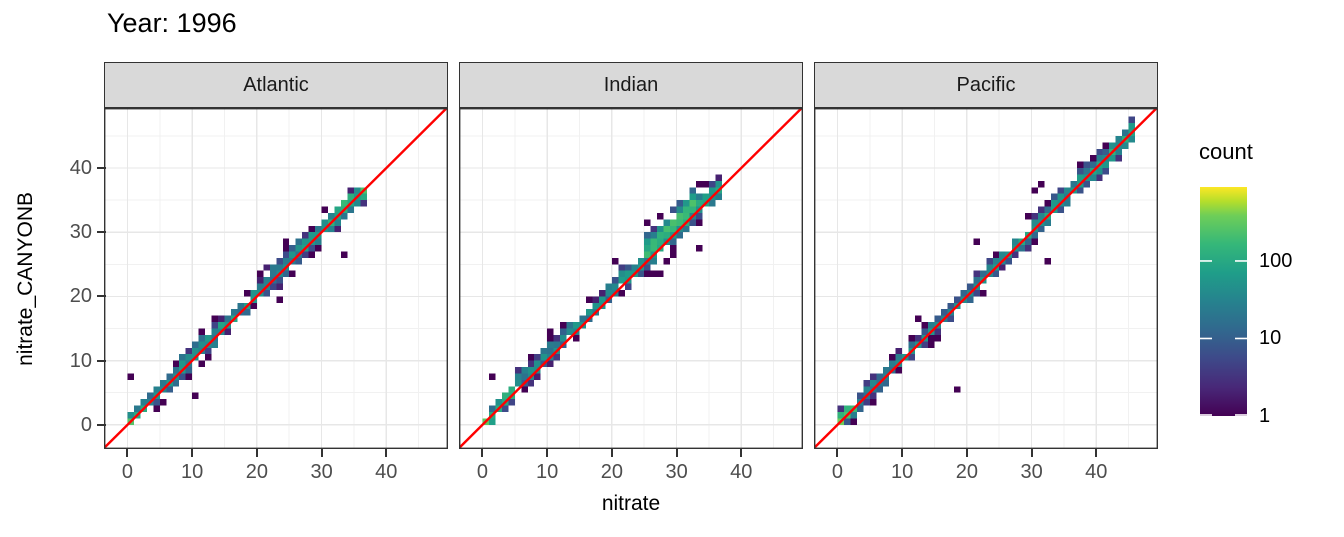 The width and height of the screenshot is (1344, 537). Describe the element at coordinates (1223, 301) in the screenshot. I see `legend-gradient` at that location.